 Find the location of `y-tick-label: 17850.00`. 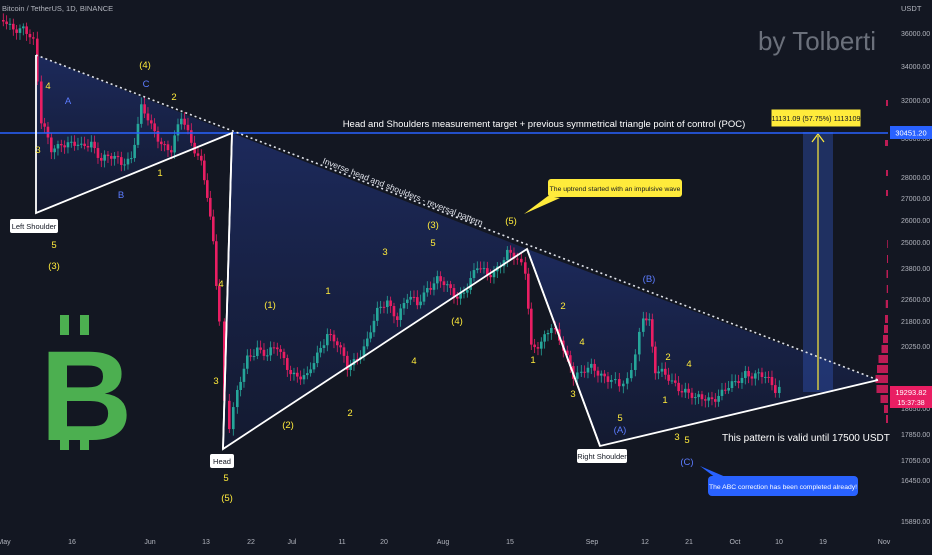

y-tick-label: 17850.00 is located at coordinates (915, 435).